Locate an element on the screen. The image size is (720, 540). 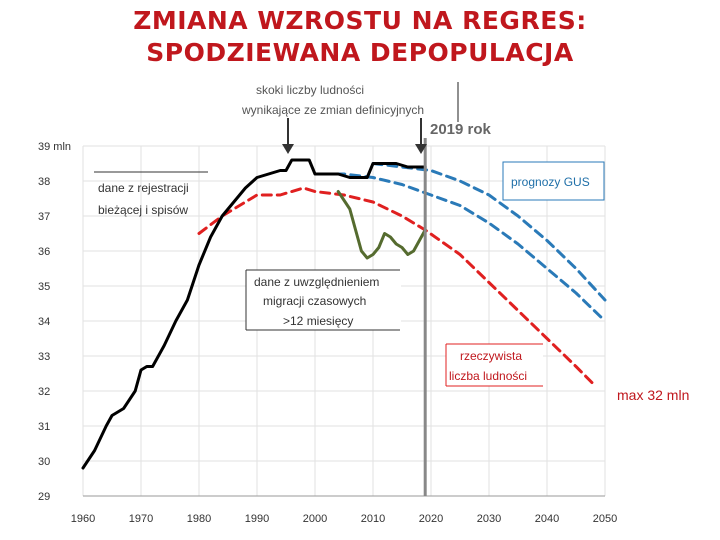
migration-label-line-2: migracji czasowych is located at coordinates (314, 301).